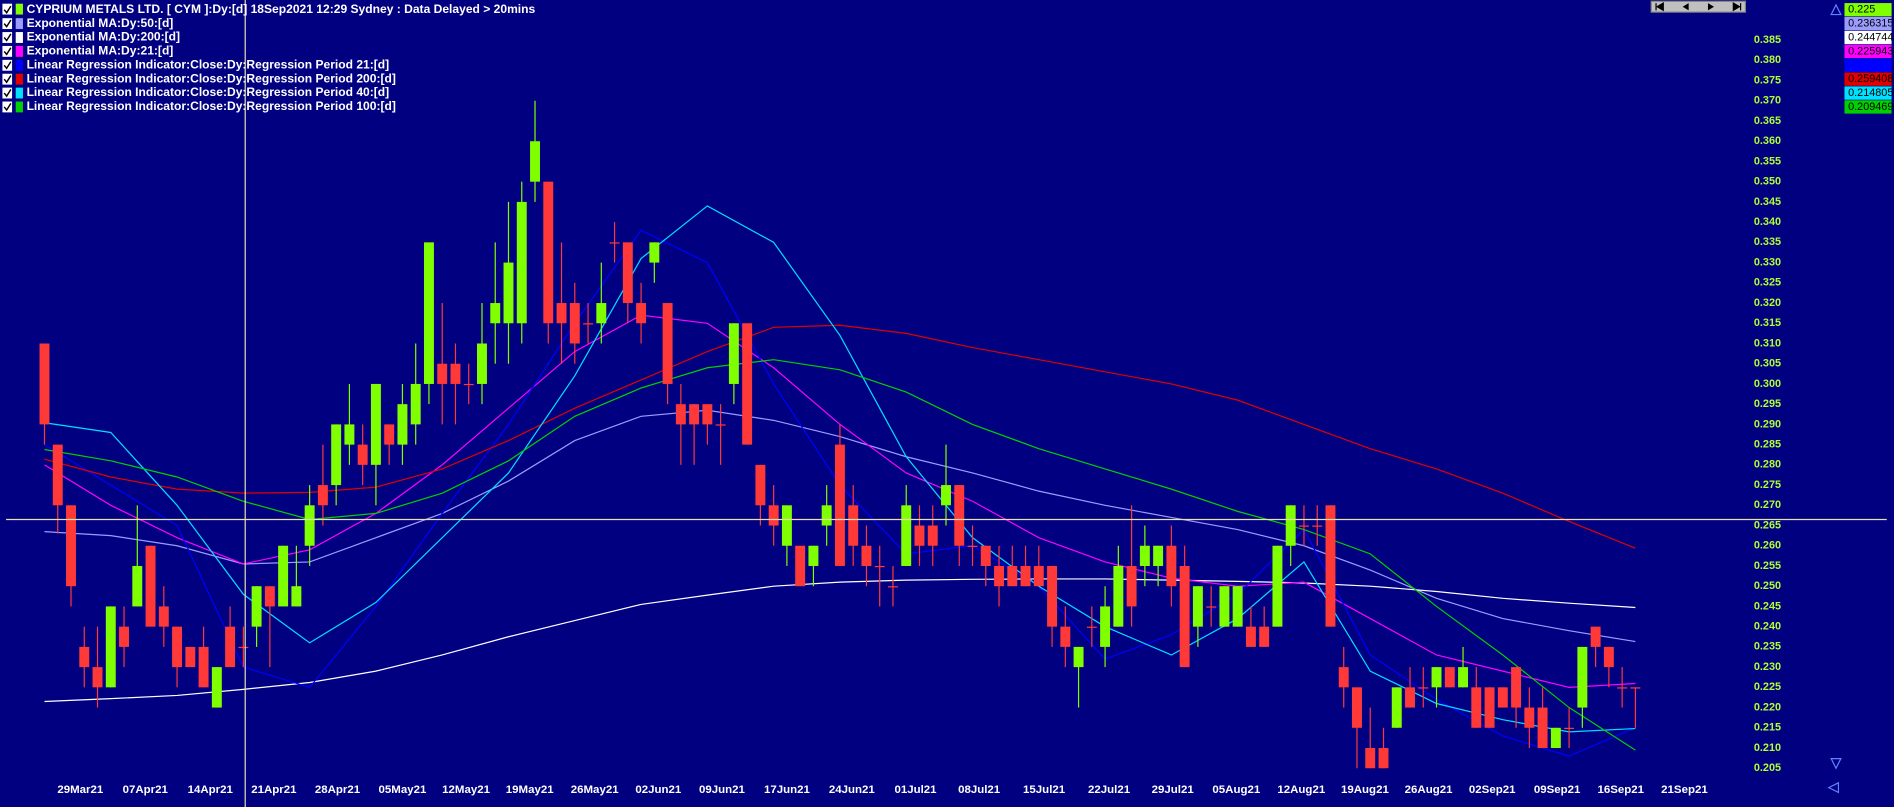  What do you see at coordinates (103, 37) in the screenshot?
I see `legend-label: Exponential MA:Dy:200:[d]` at bounding box center [103, 37].